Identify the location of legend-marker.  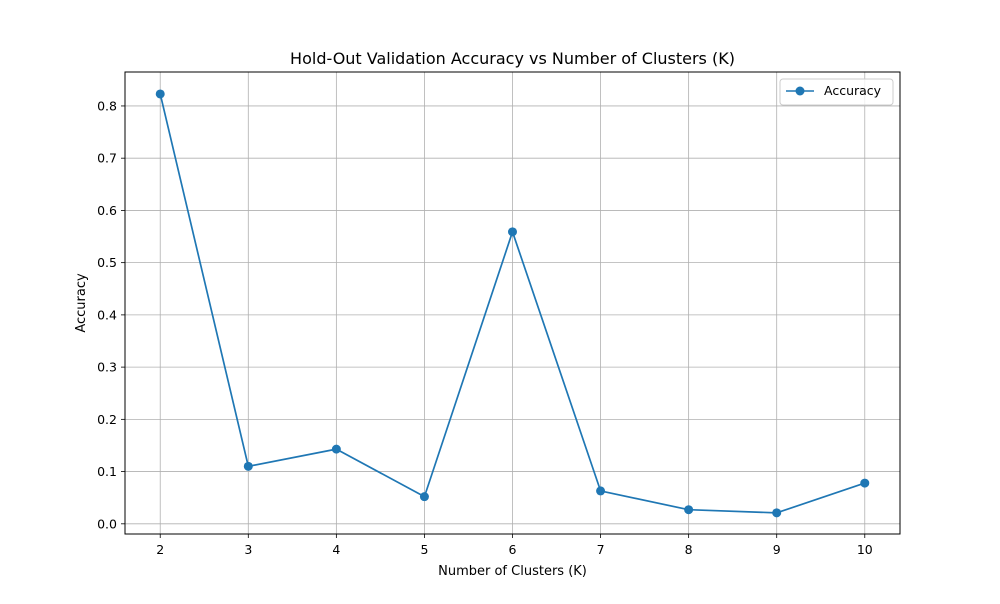
(800, 91).